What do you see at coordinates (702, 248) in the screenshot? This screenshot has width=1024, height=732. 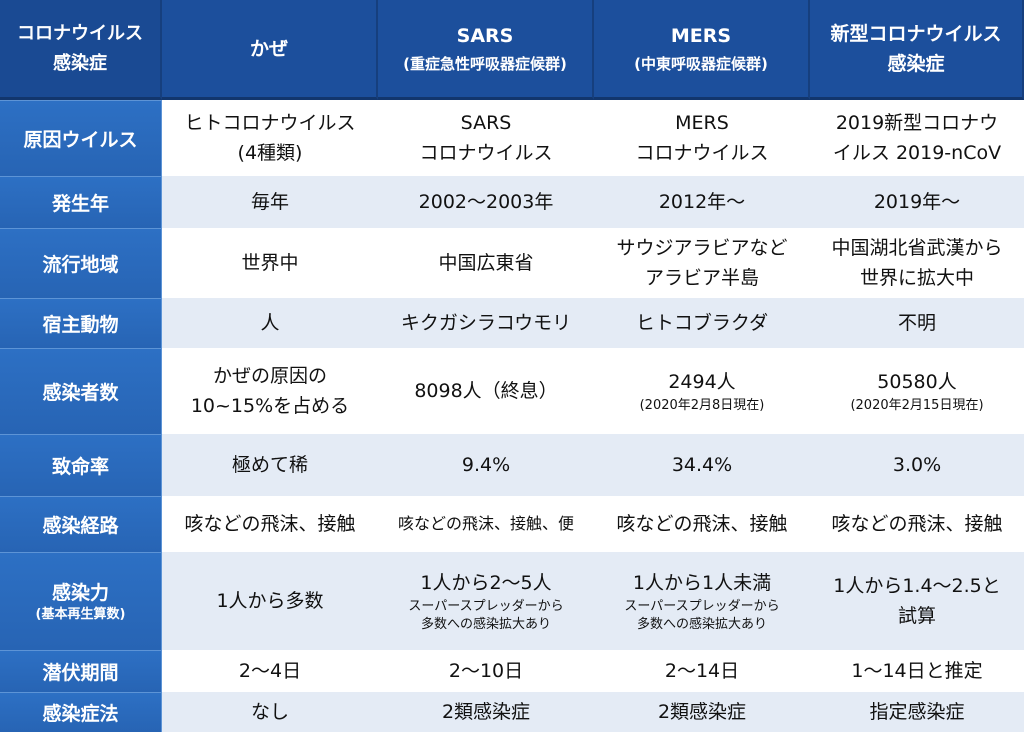 I see `cell-line: サウジアラビアなど` at bounding box center [702, 248].